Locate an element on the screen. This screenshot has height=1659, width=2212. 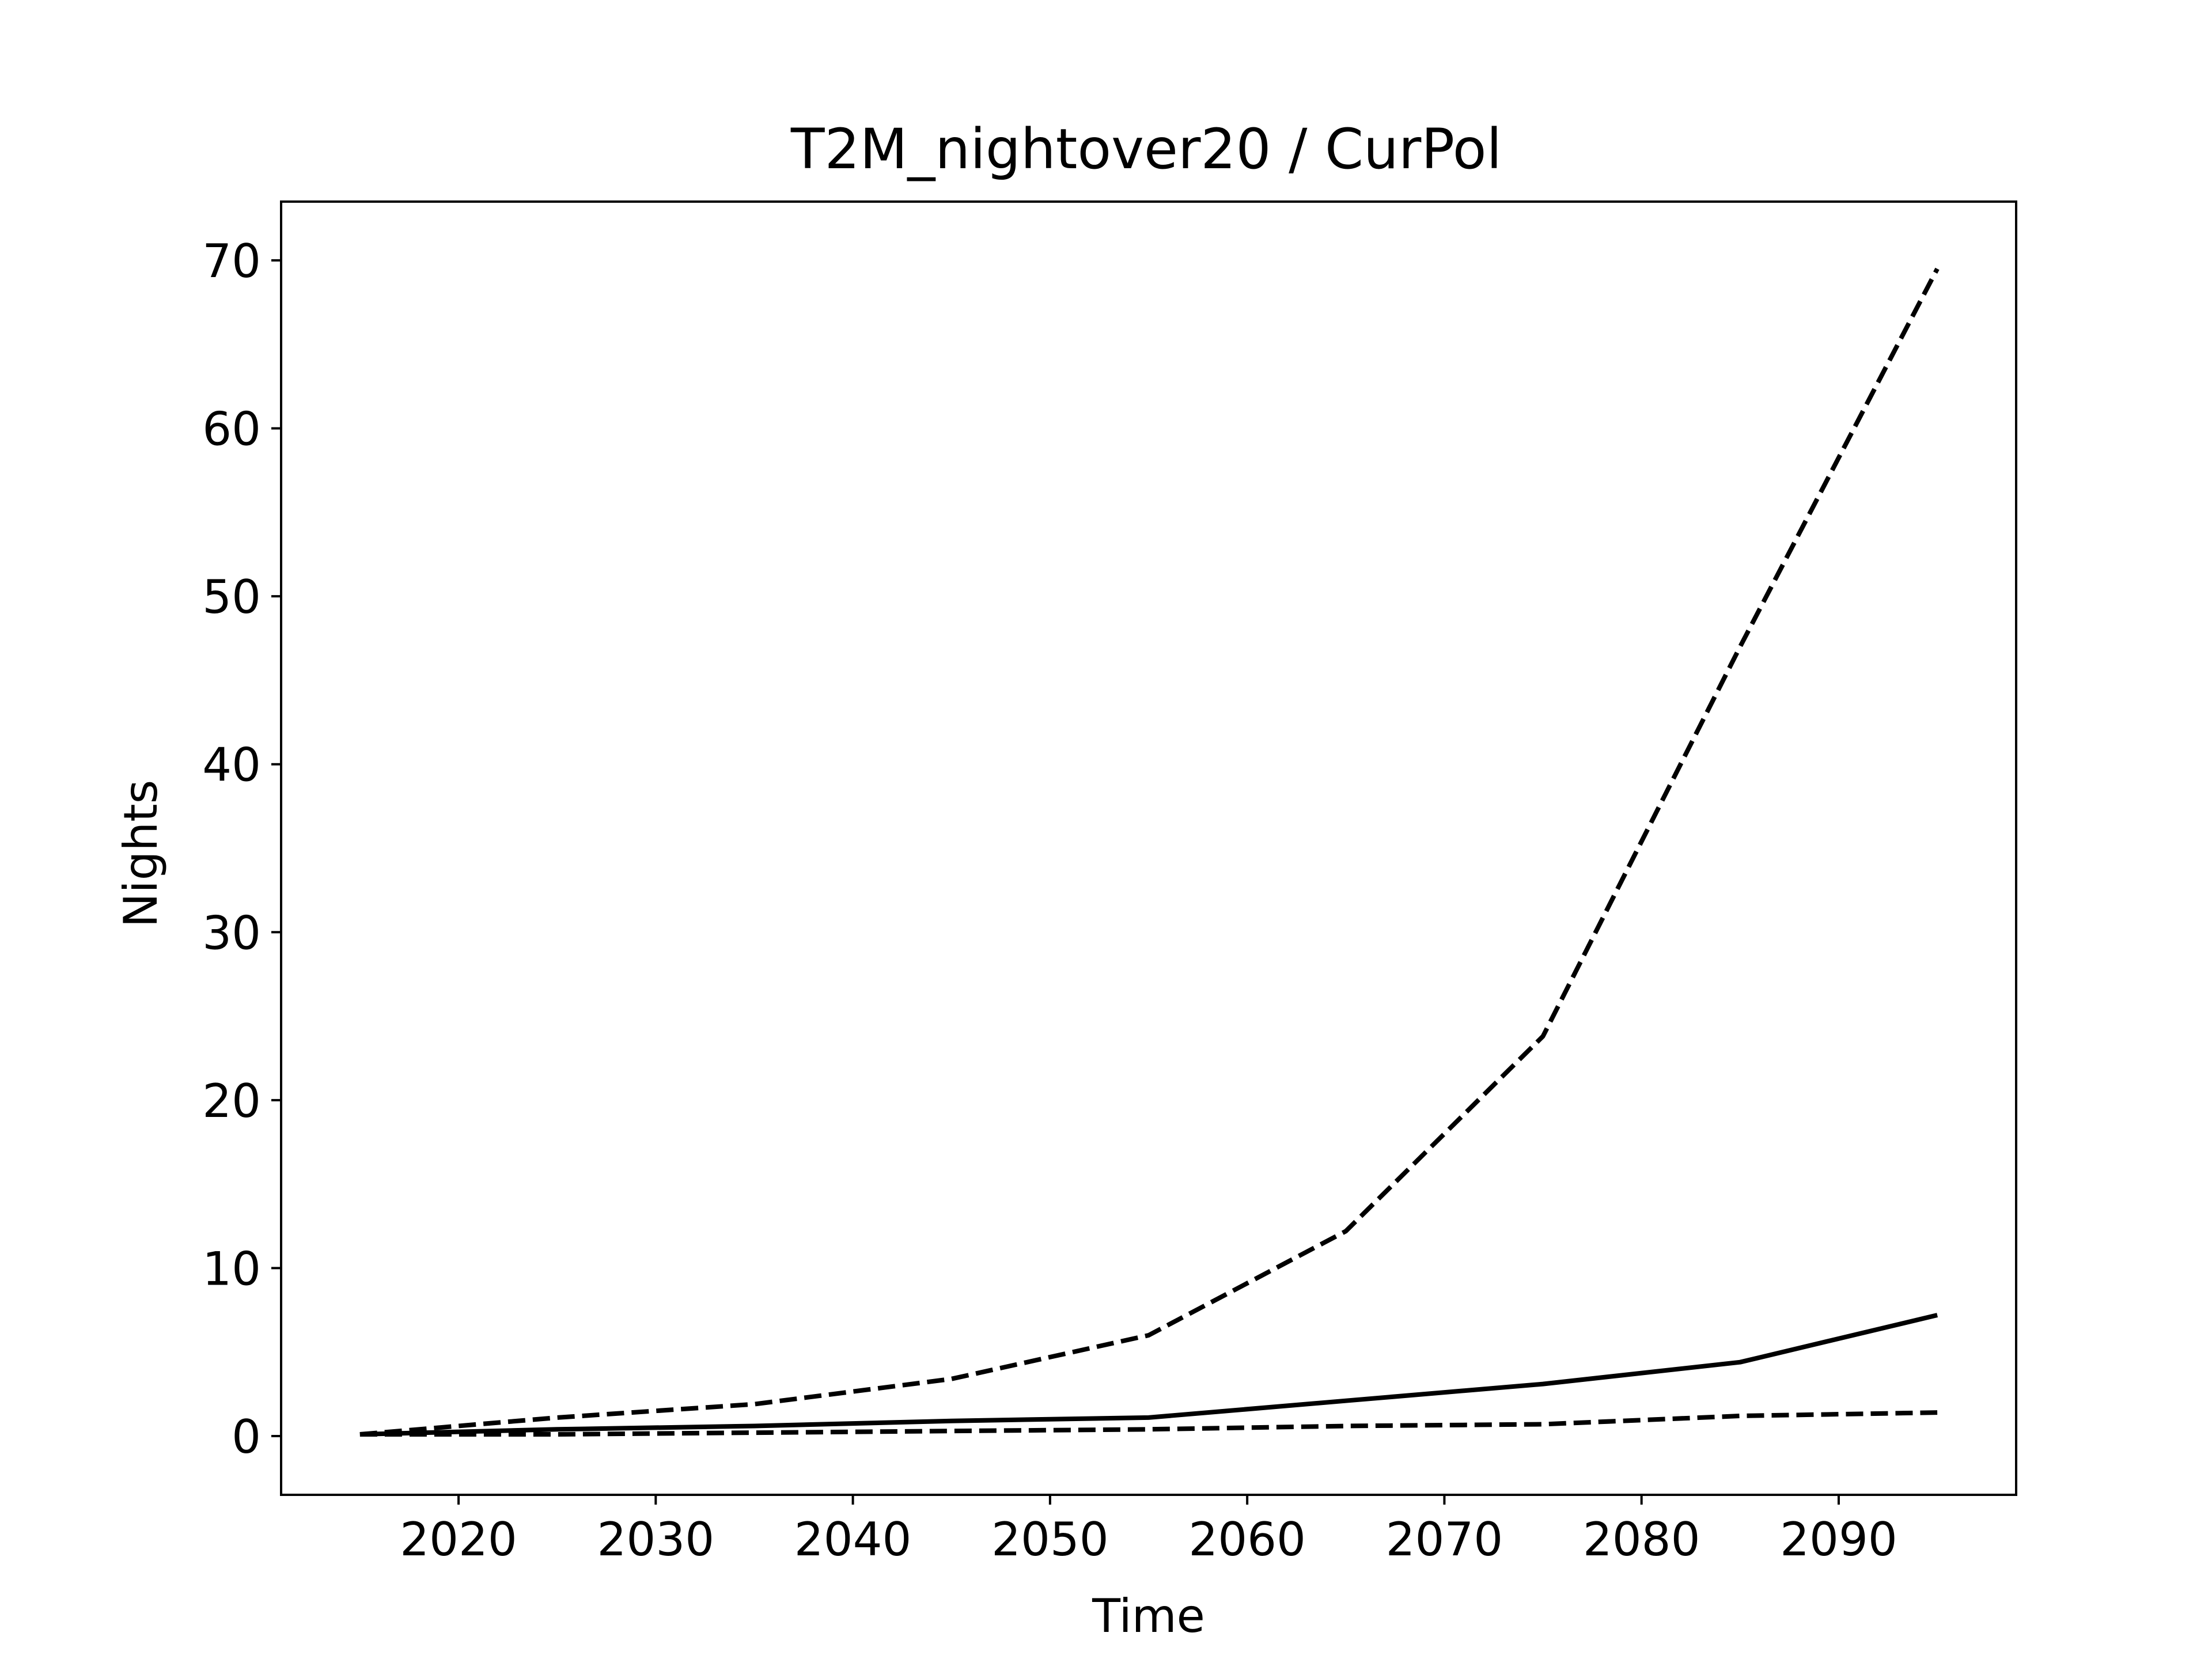
x-tick-label: 2090 is located at coordinates (1838, 1539).